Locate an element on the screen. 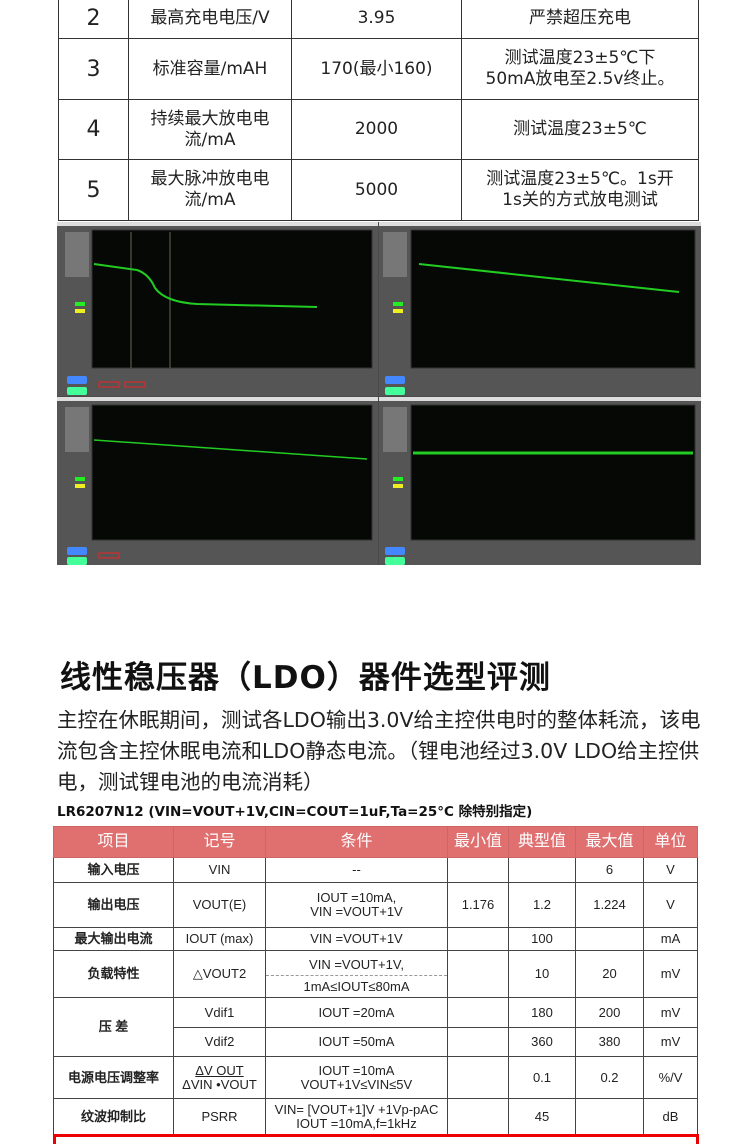 The image size is (750, 1144). cell: 360 is located at coordinates (542, 1042).